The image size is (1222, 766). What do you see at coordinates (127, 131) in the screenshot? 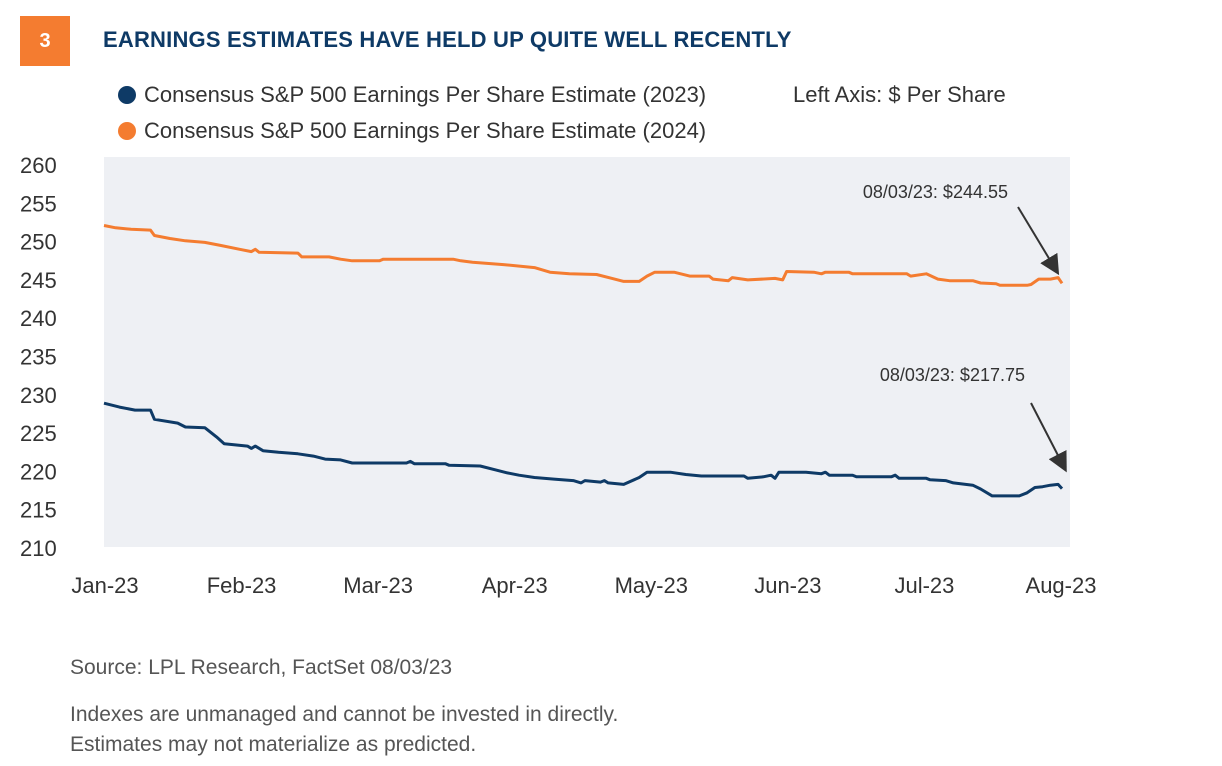
I see `legend-marker-2024` at bounding box center [127, 131].